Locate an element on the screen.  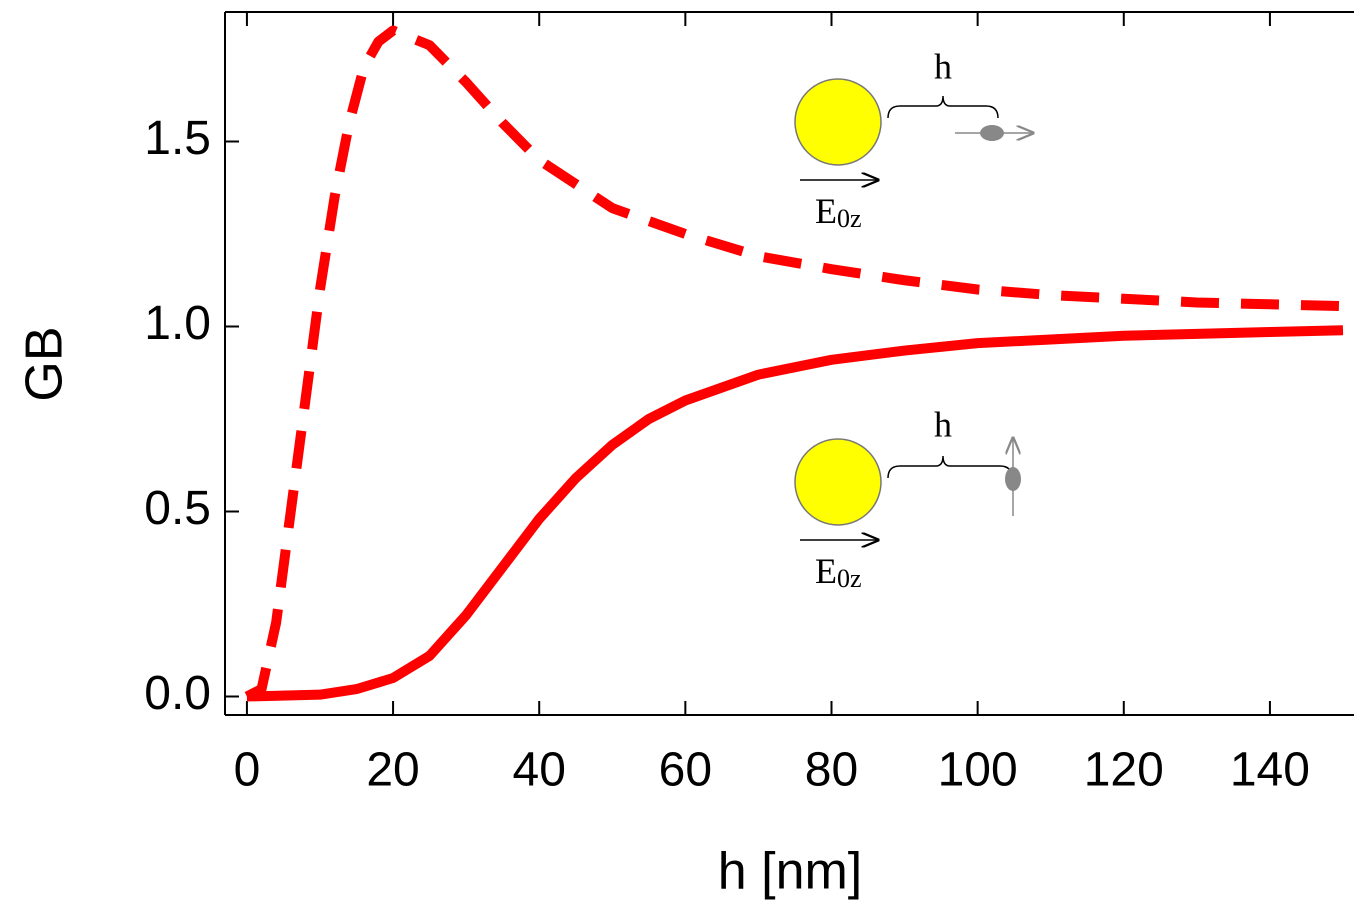
x-tick-label: 60 is located at coordinates (685, 770).